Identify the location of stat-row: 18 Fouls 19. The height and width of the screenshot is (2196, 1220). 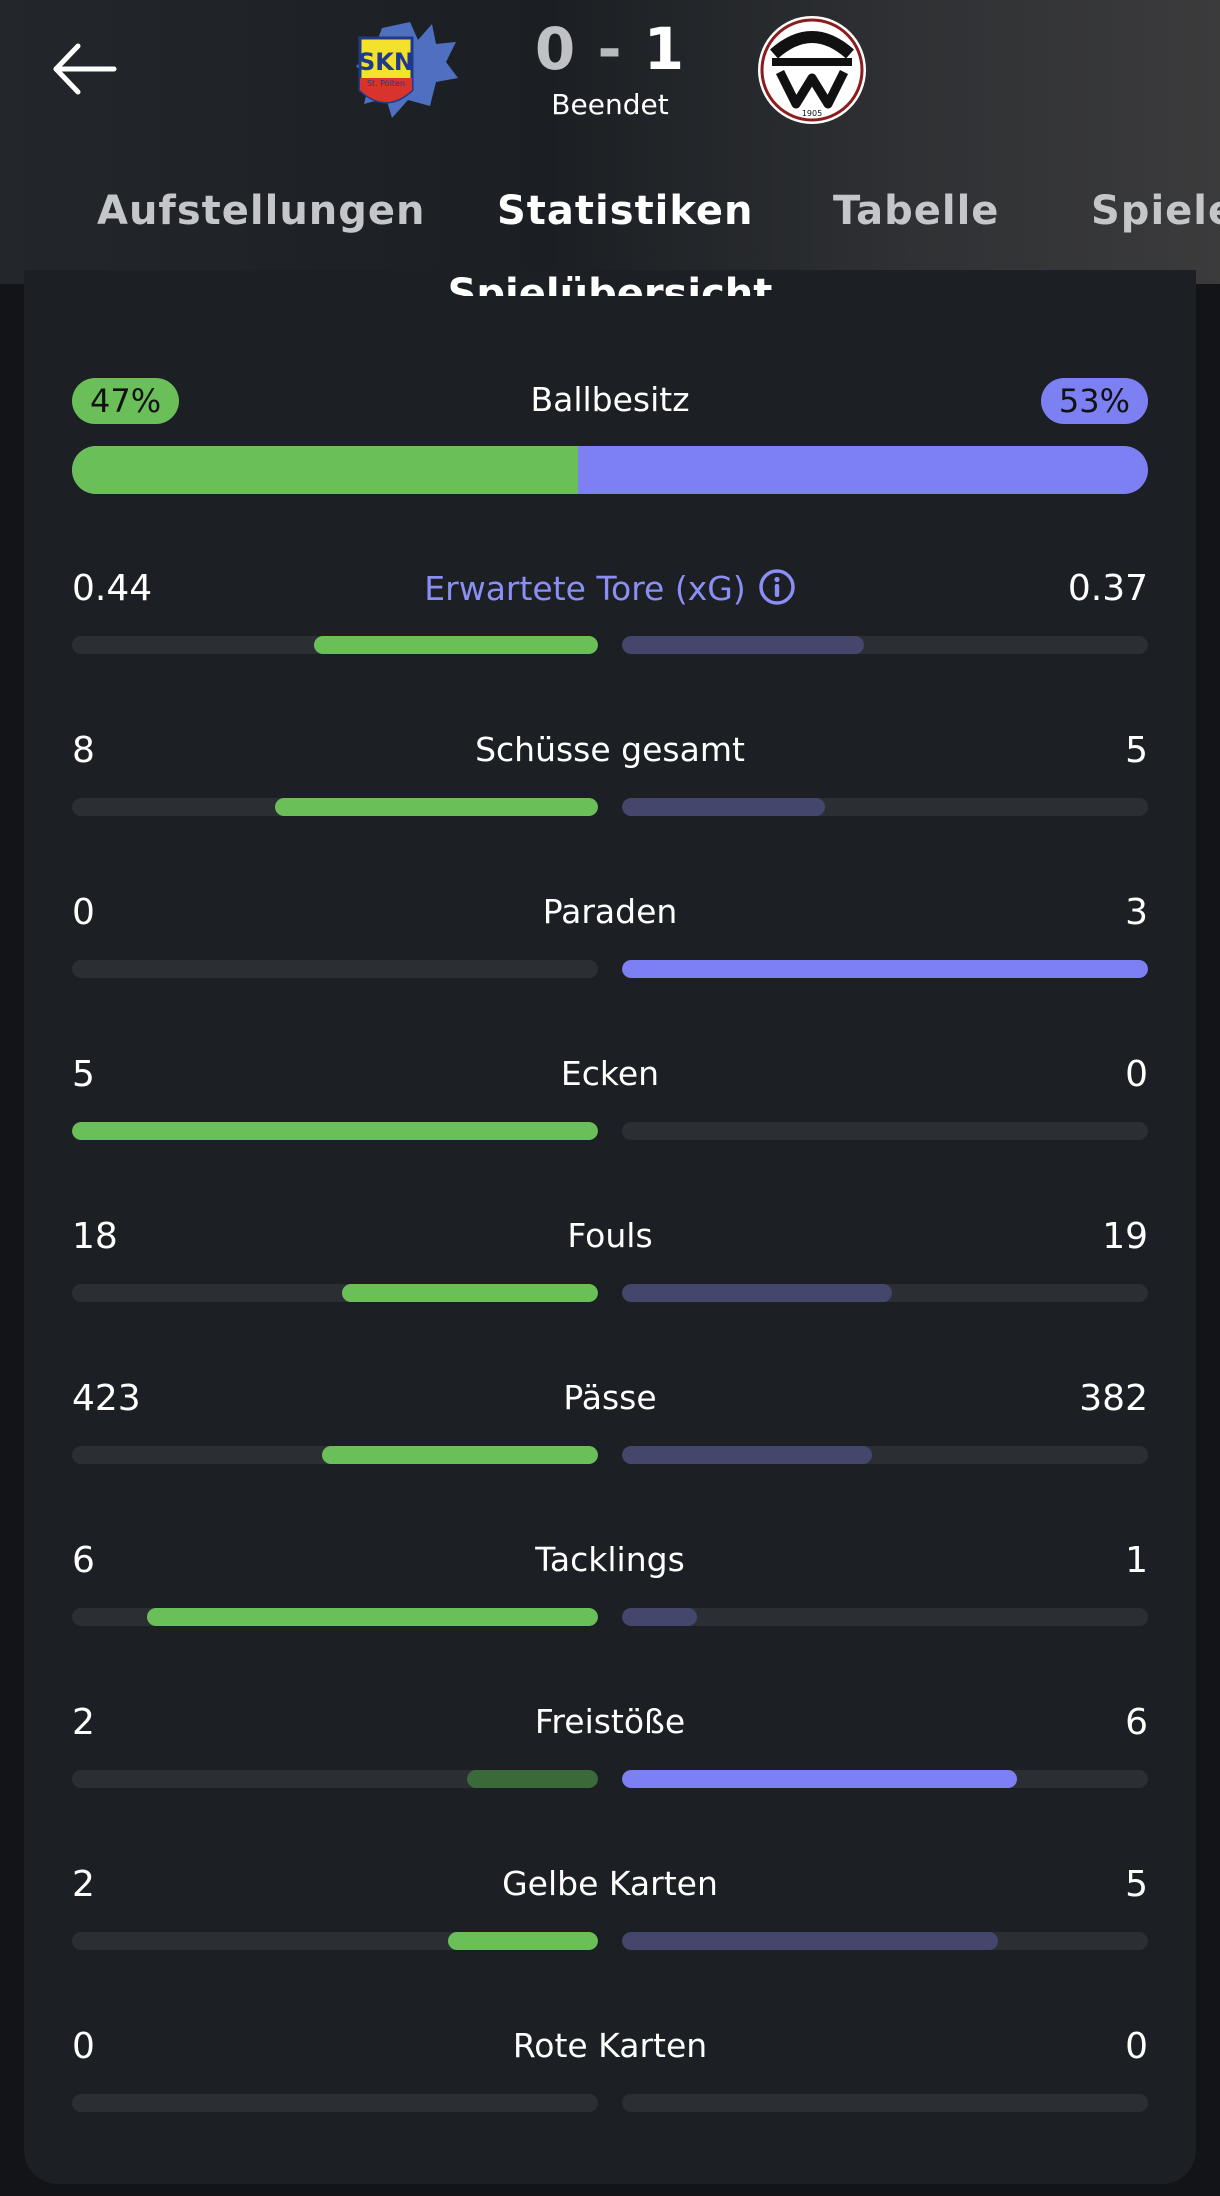
(610, 1266).